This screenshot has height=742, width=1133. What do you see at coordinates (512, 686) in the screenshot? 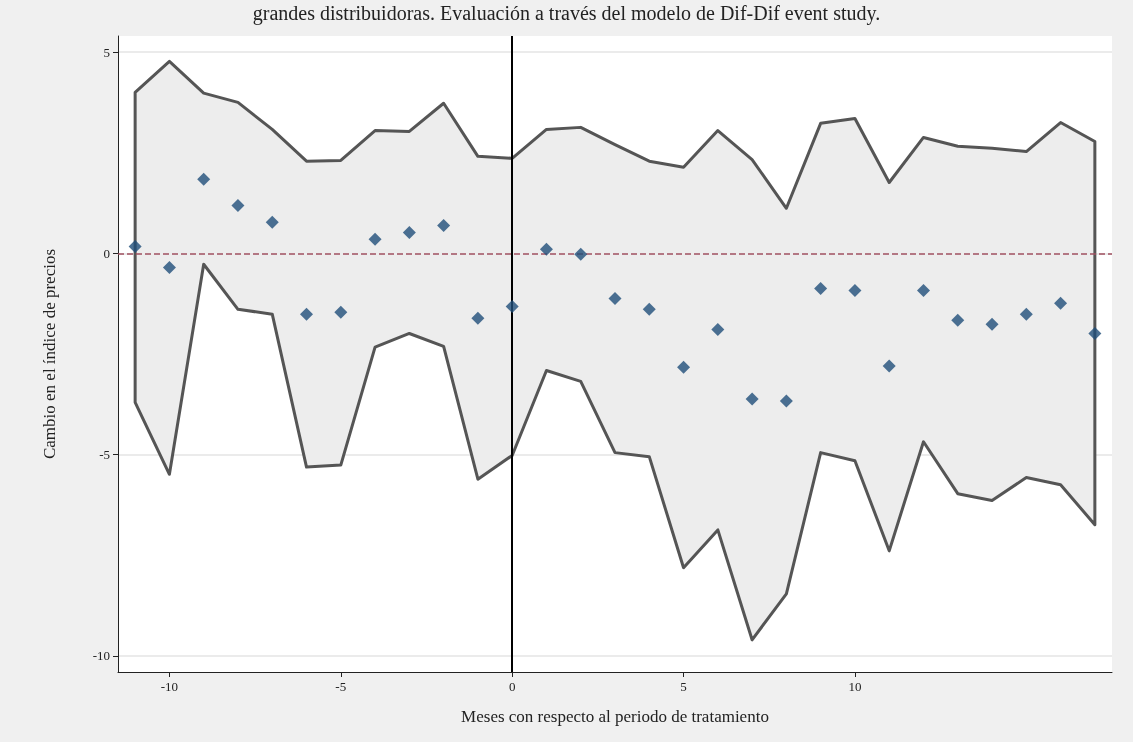
I see `x-tick-label: 0` at bounding box center [512, 686].